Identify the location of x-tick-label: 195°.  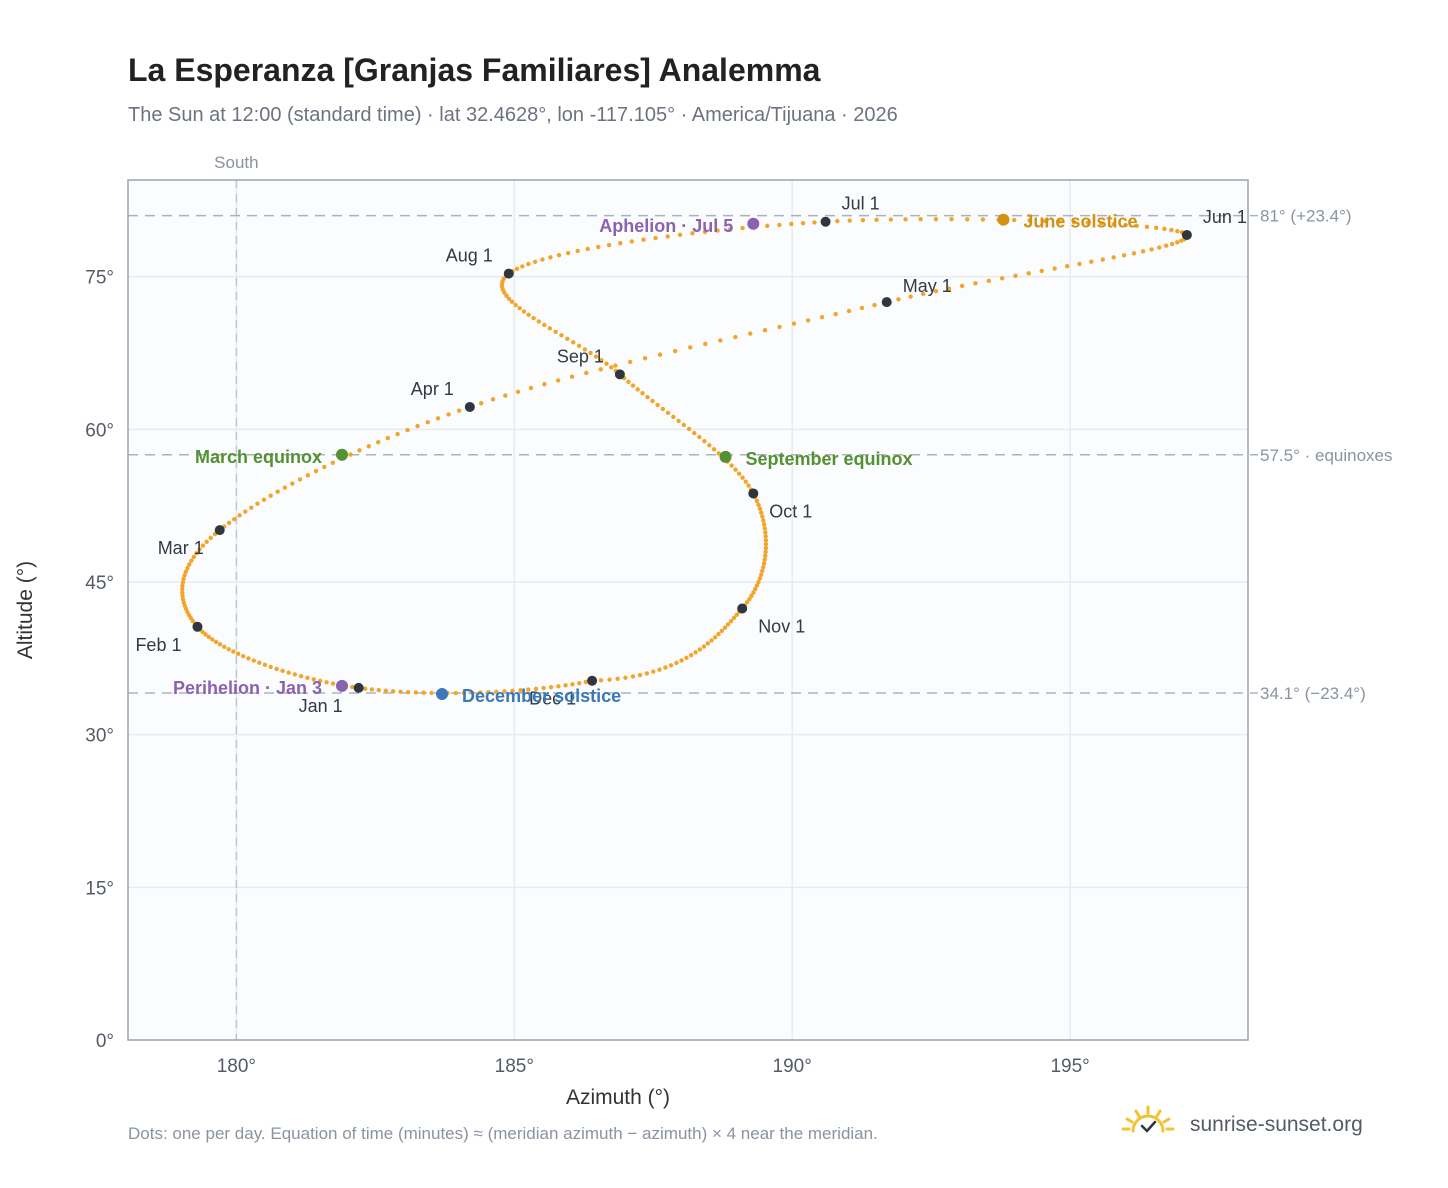
(1069, 1066).